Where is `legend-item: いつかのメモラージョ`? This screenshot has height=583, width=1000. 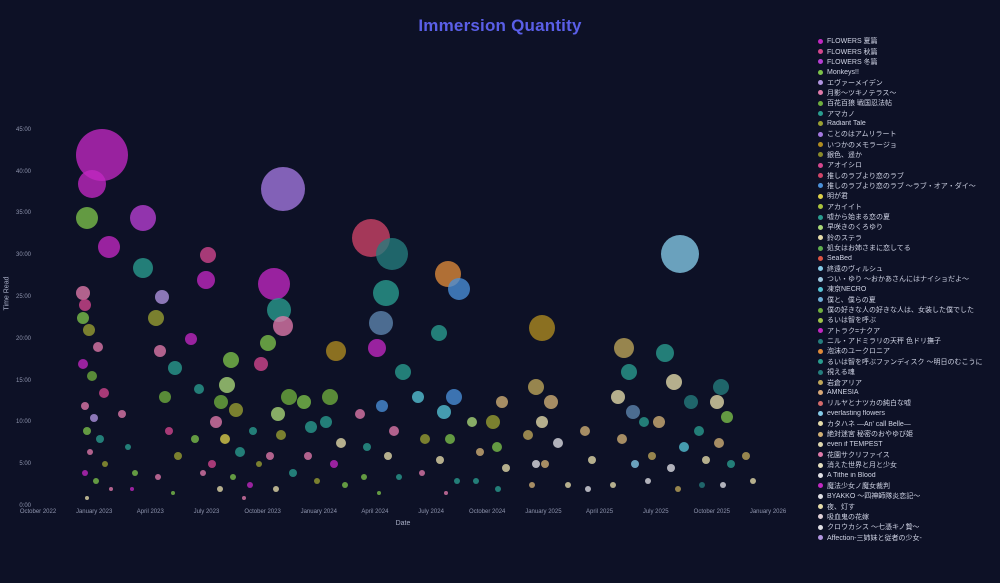 legend-item: いつかのメモラージョ is located at coordinates (907, 144).